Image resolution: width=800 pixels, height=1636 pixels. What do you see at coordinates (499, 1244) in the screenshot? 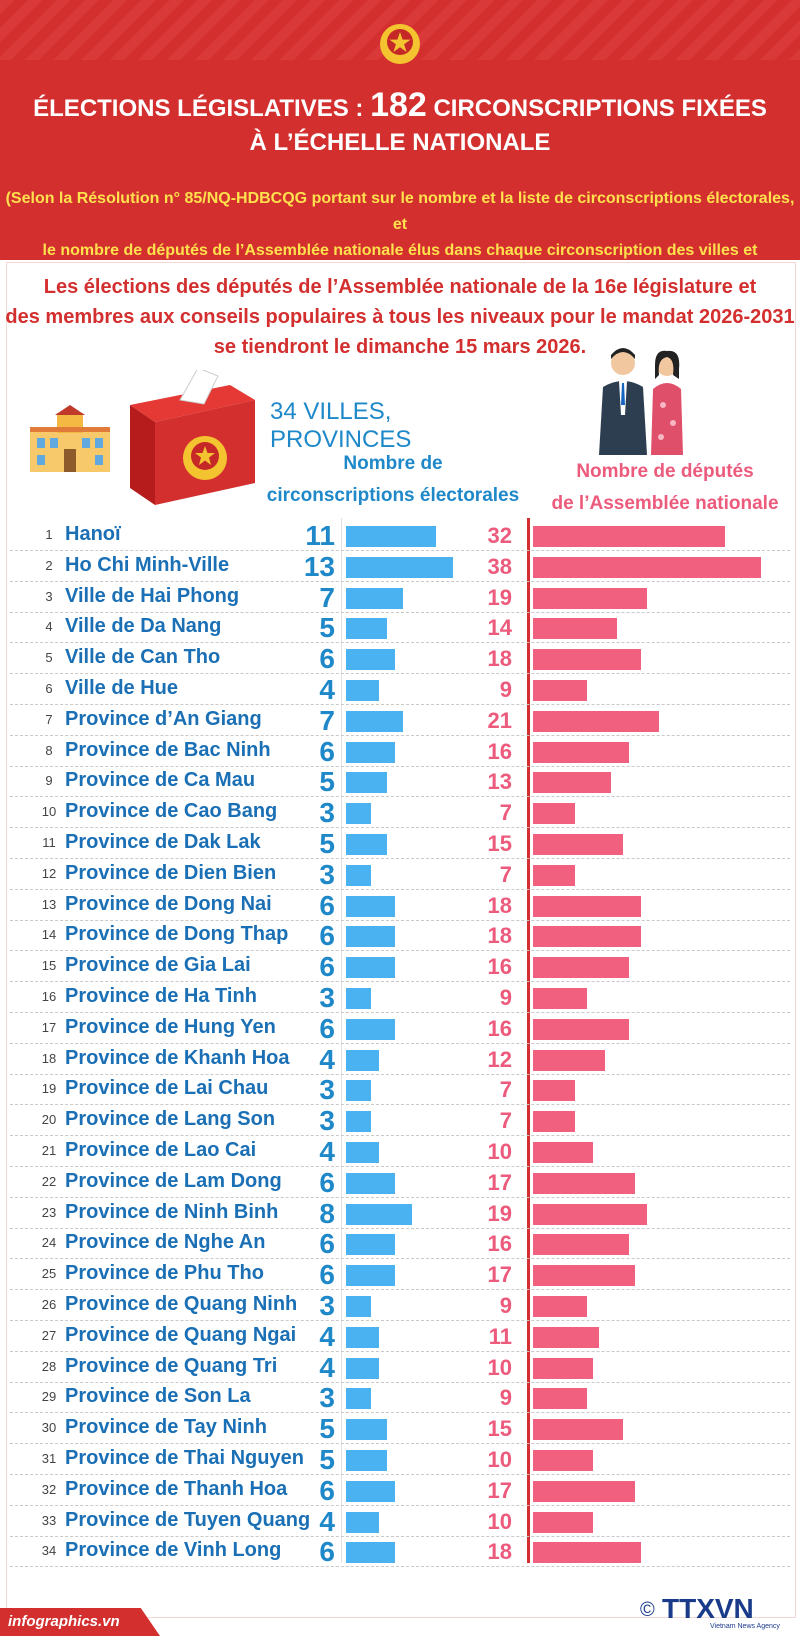
I see `deputes-value: 16` at bounding box center [499, 1244].